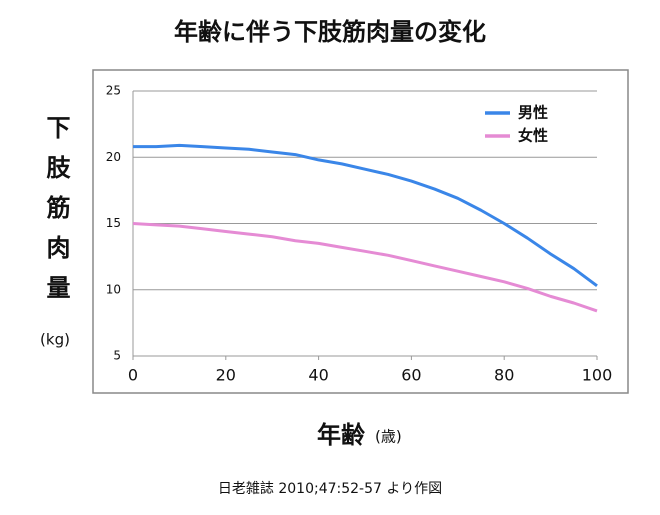 The image size is (660, 515). Describe the element at coordinates (55, 340) in the screenshot. I see `y-axis-unit: (kg)` at that location.